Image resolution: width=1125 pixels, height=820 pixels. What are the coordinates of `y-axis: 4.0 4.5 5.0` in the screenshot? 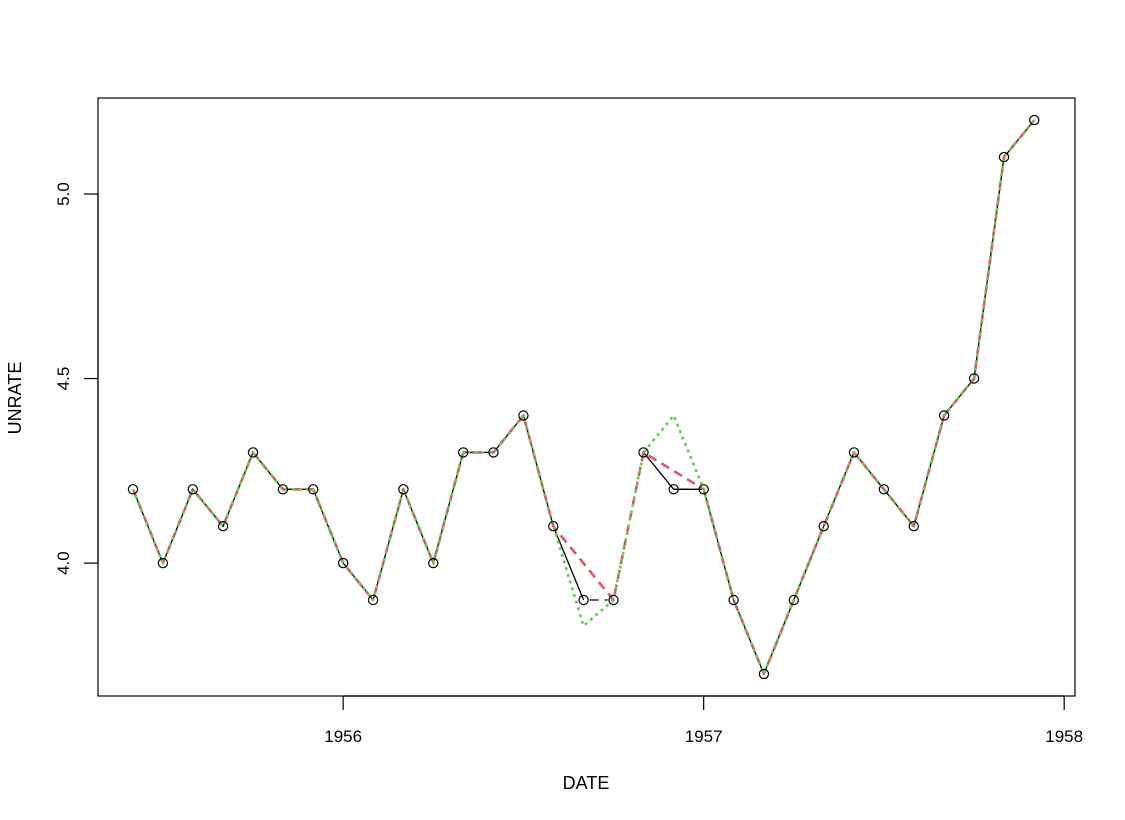 It's located at (76, 378).